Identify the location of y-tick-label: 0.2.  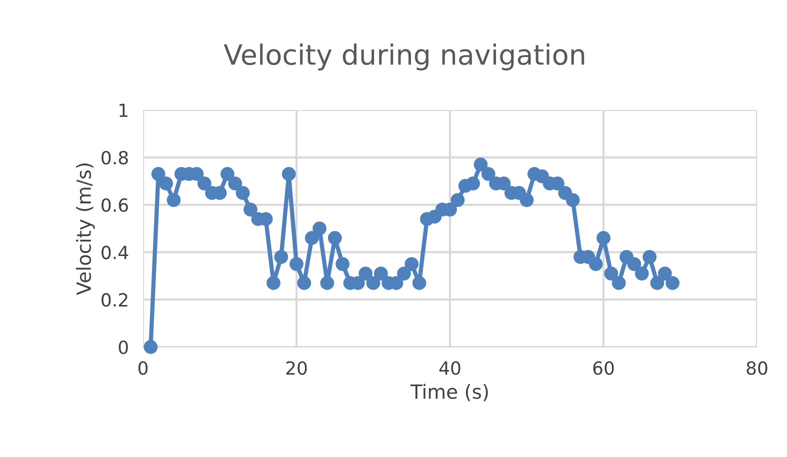
(115, 300).